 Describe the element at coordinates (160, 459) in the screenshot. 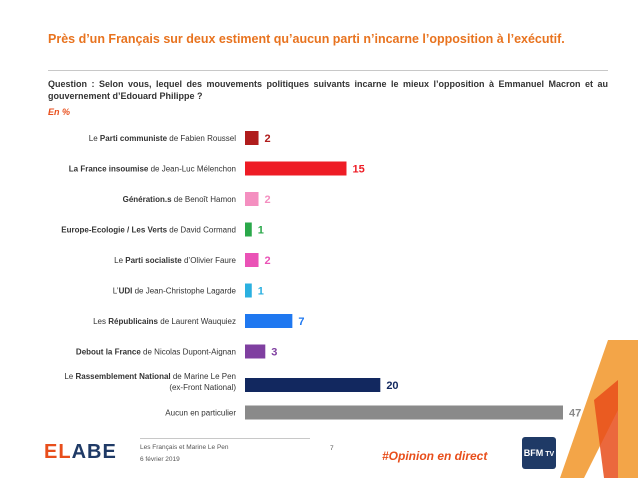

I see `footer-date: 6 février 2019` at that location.